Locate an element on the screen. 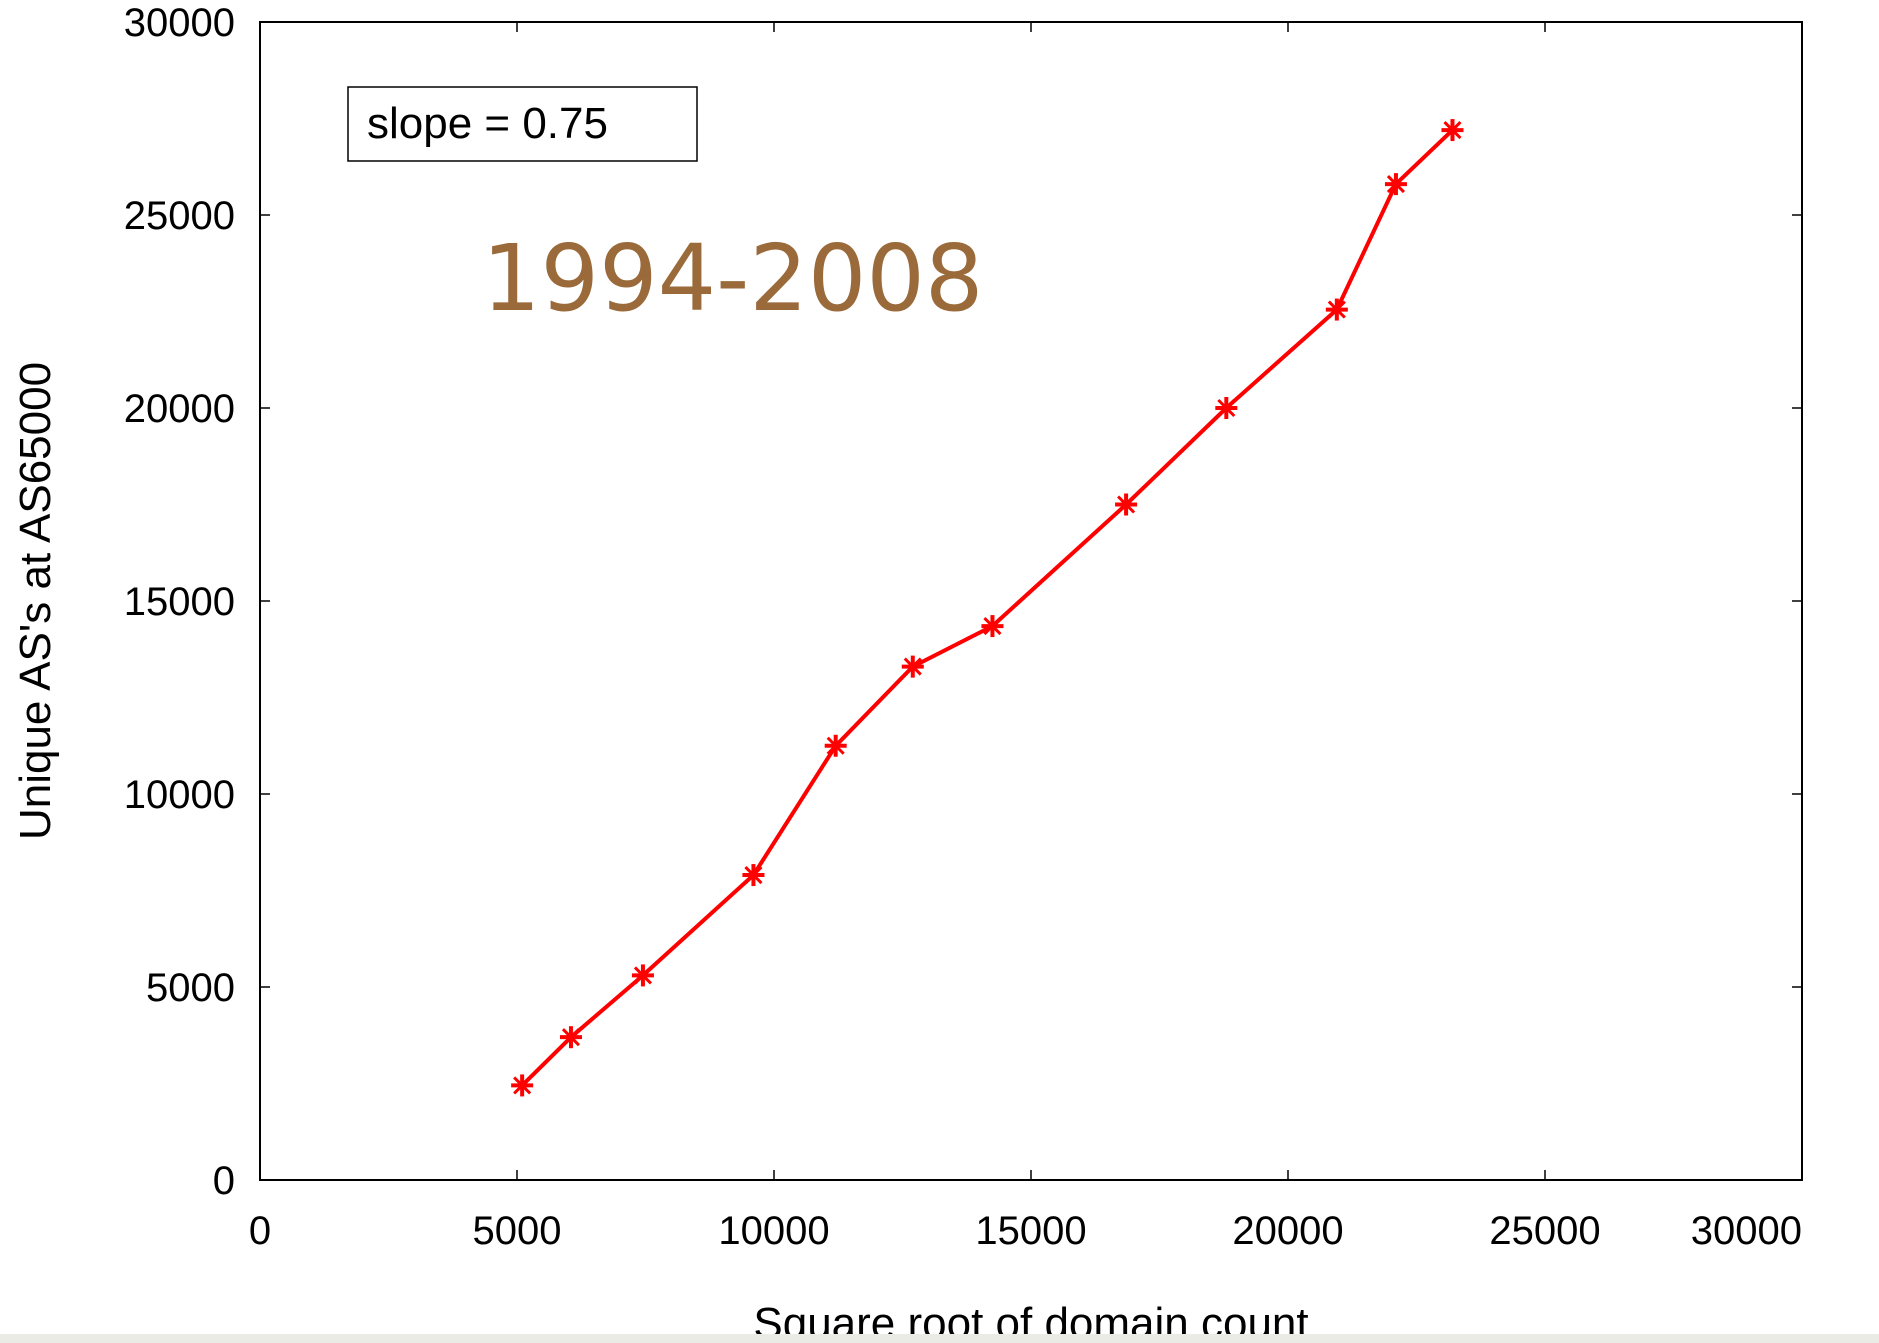 The image size is (1879, 1343). x-tick-label: 30000 is located at coordinates (1746, 1231).